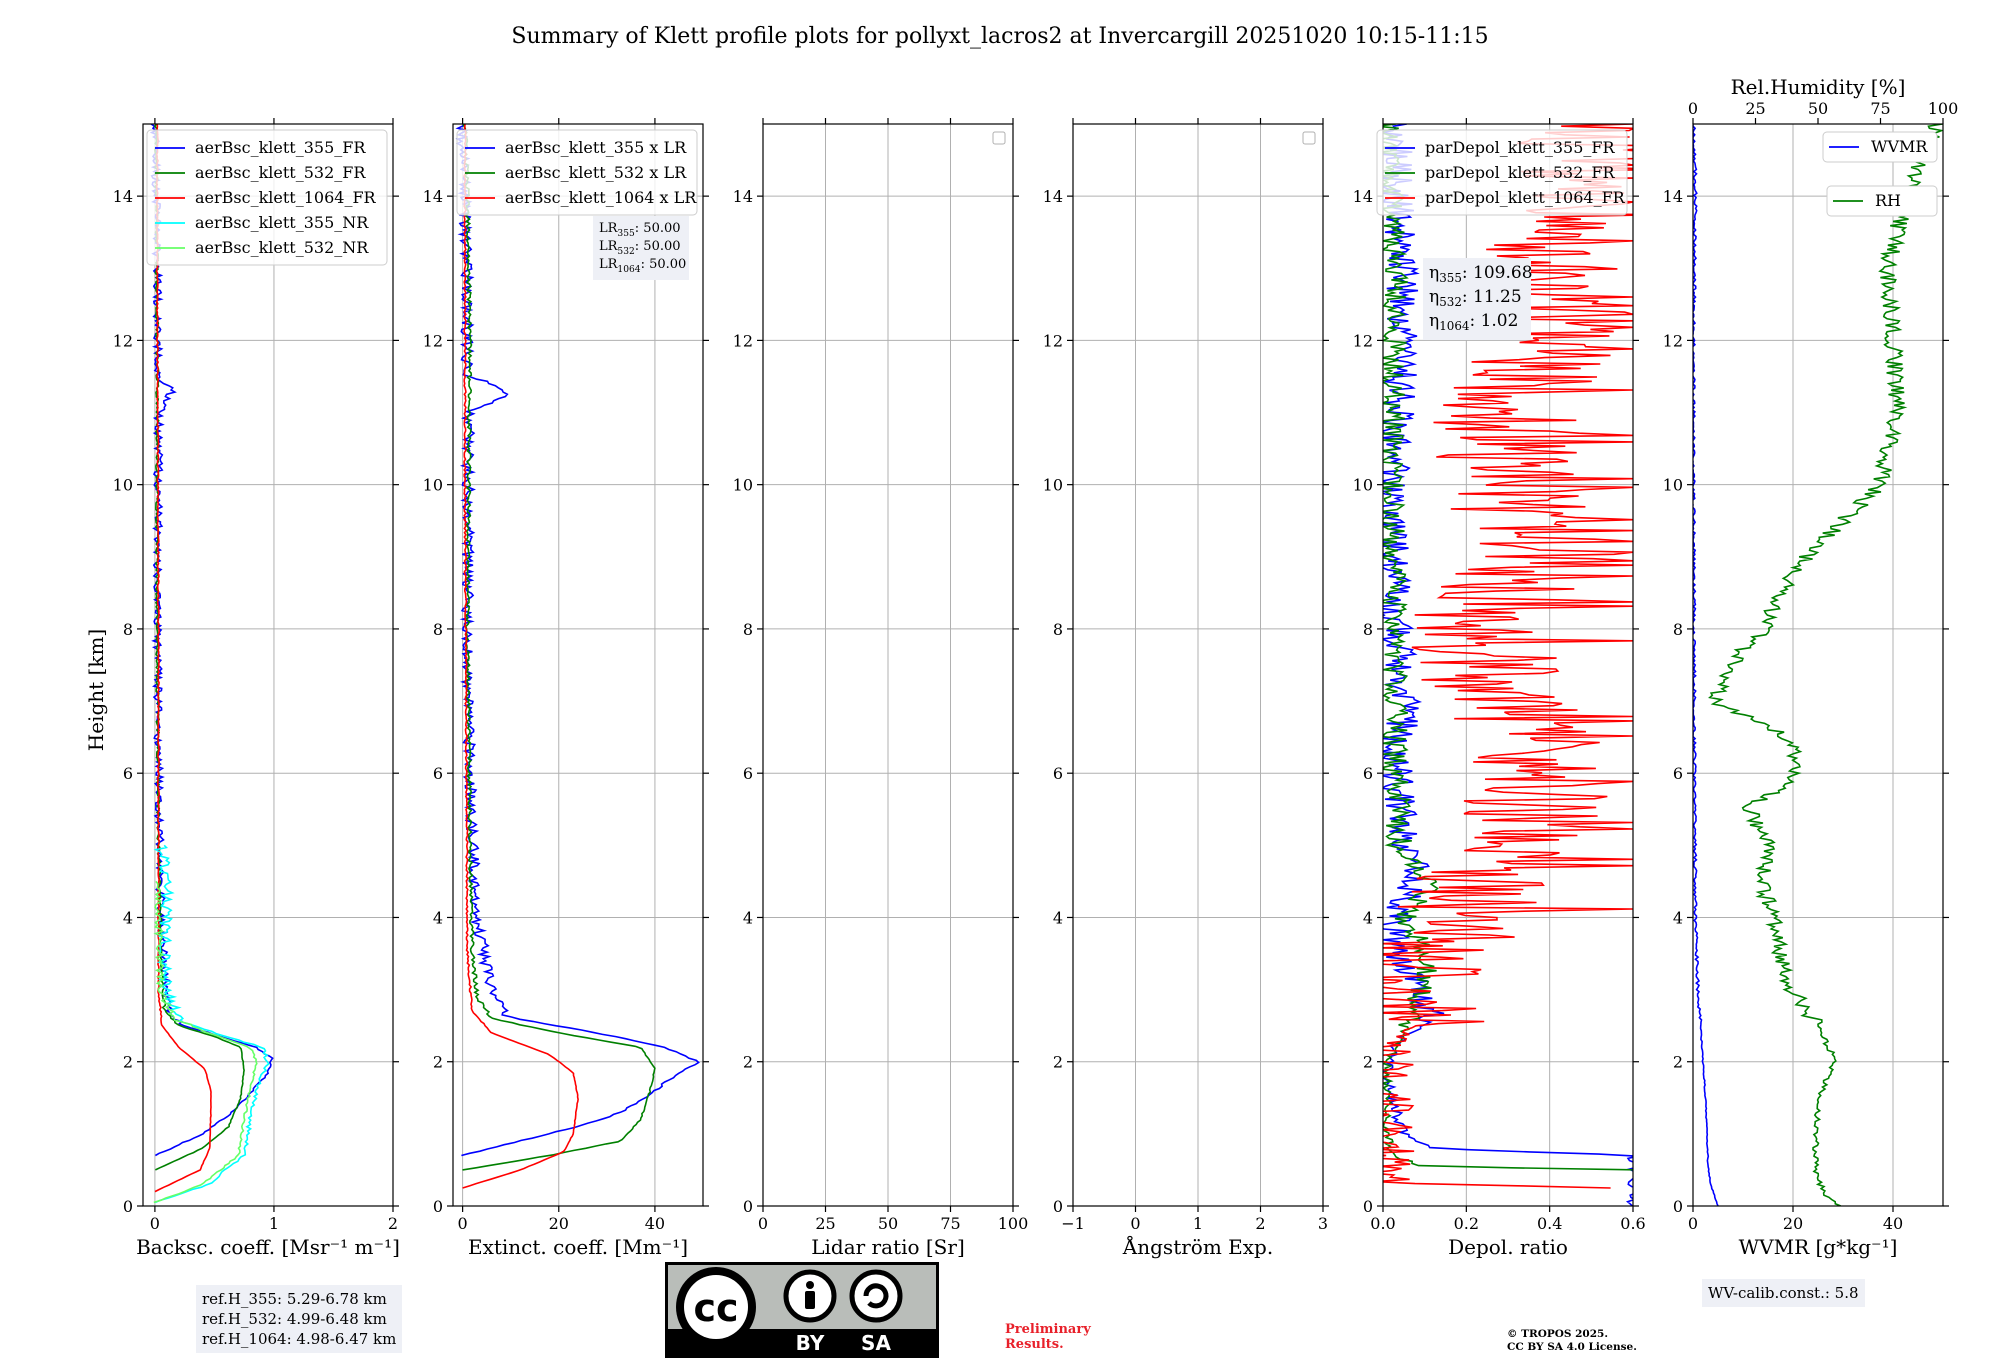 This screenshot has width=2000, height=1360. What do you see at coordinates (274, 1223) in the screenshot?
I see `x-tick-label: 1` at bounding box center [274, 1223].